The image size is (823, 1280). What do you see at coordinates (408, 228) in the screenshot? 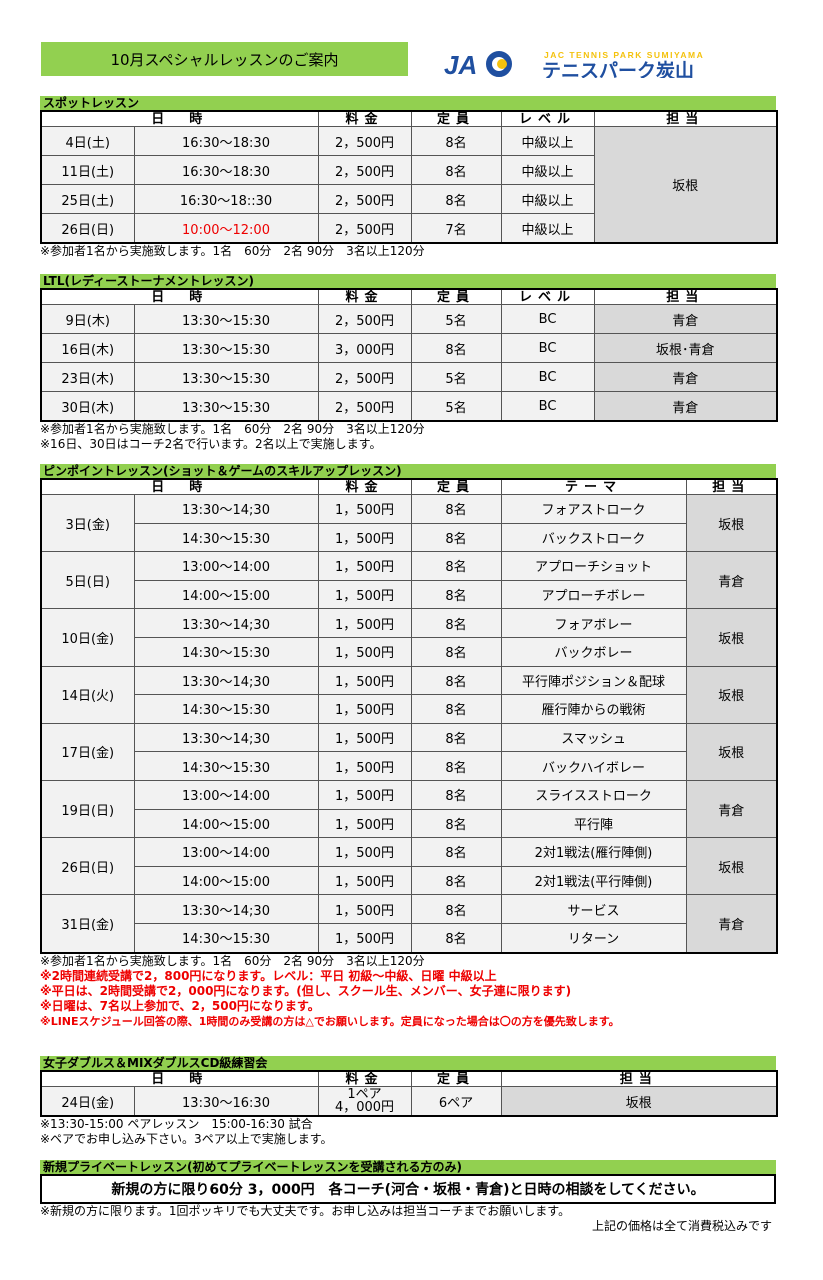
I see `table-row: 26日(日) 10:00～12:00 2，500円 7名 中級以上` at bounding box center [408, 228].